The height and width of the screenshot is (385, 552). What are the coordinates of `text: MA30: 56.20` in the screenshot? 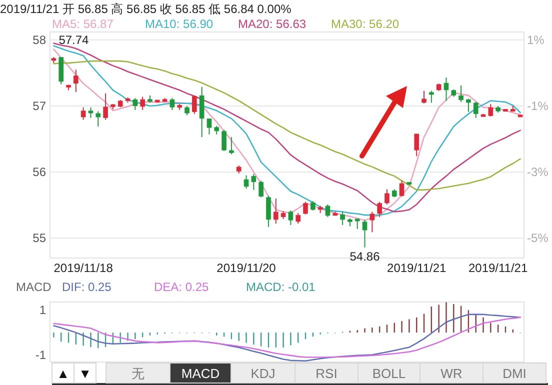 It's located at (365, 24).